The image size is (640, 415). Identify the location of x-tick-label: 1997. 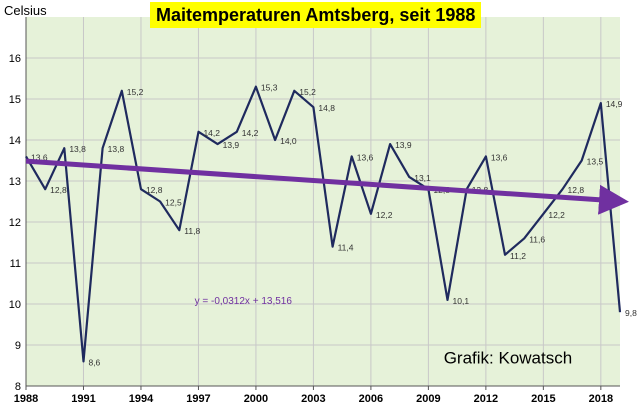
(198, 399).